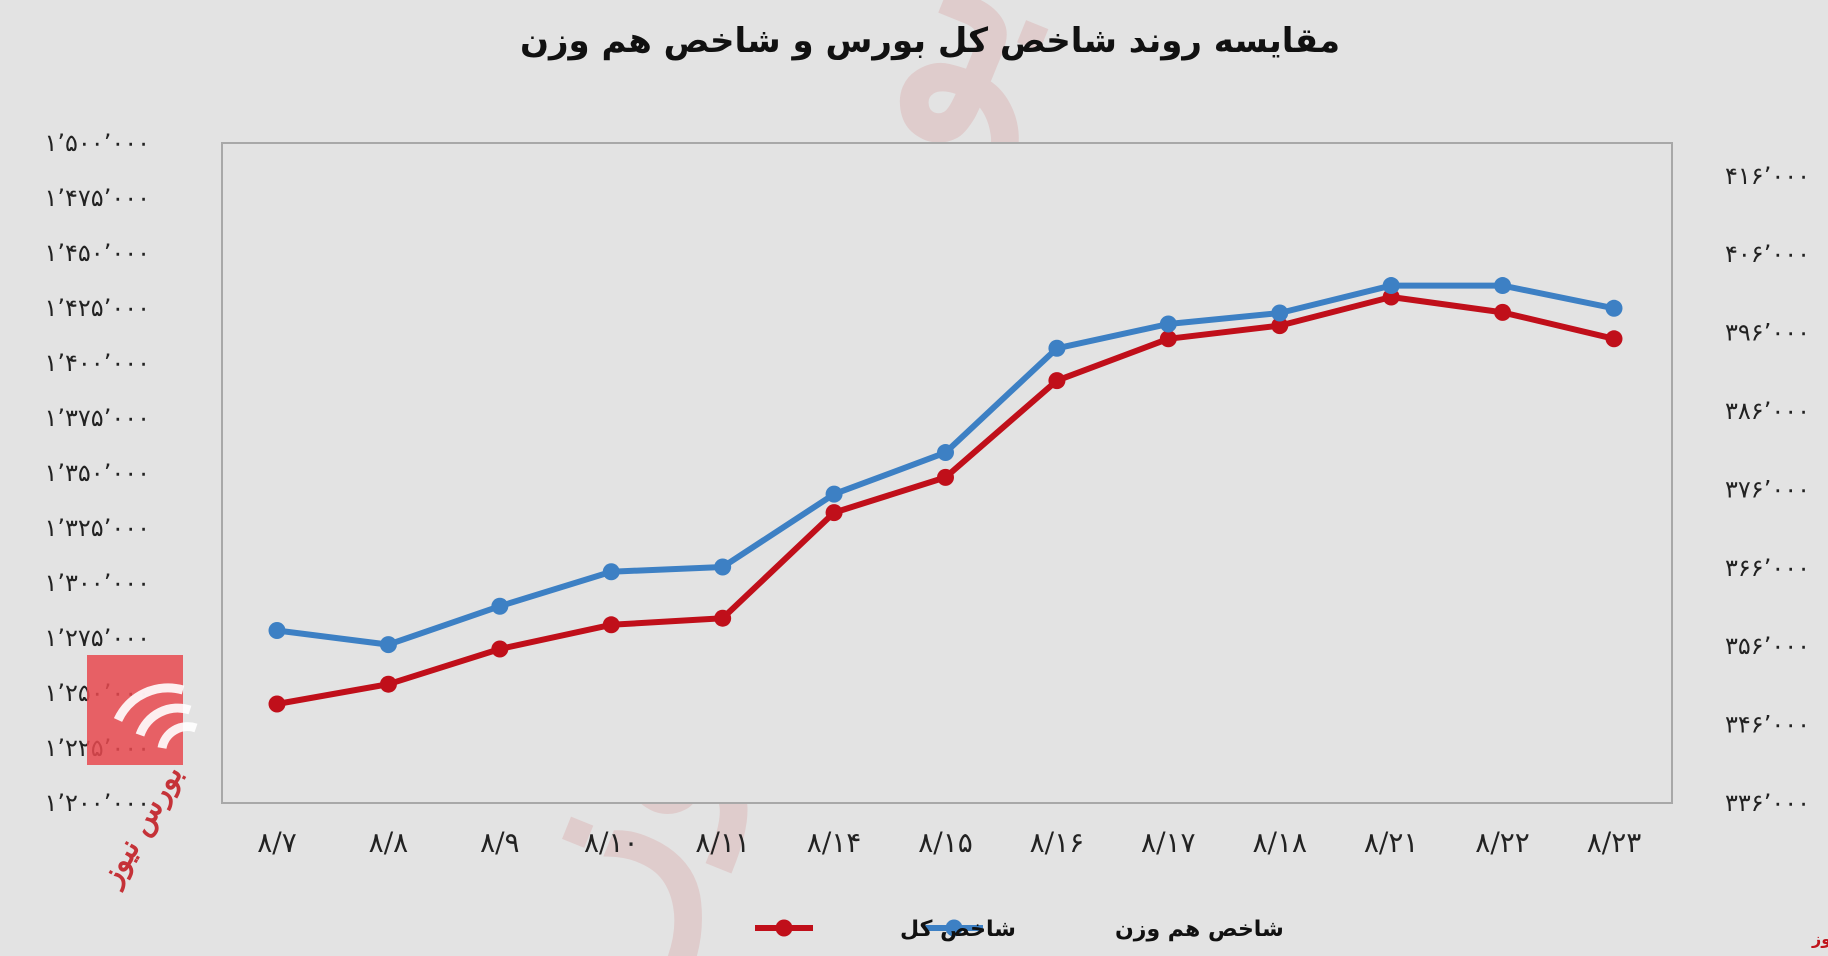  Describe the element at coordinates (1199, 929) in the screenshot. I see `legend-label-0: شاخص هم وزن` at that location.